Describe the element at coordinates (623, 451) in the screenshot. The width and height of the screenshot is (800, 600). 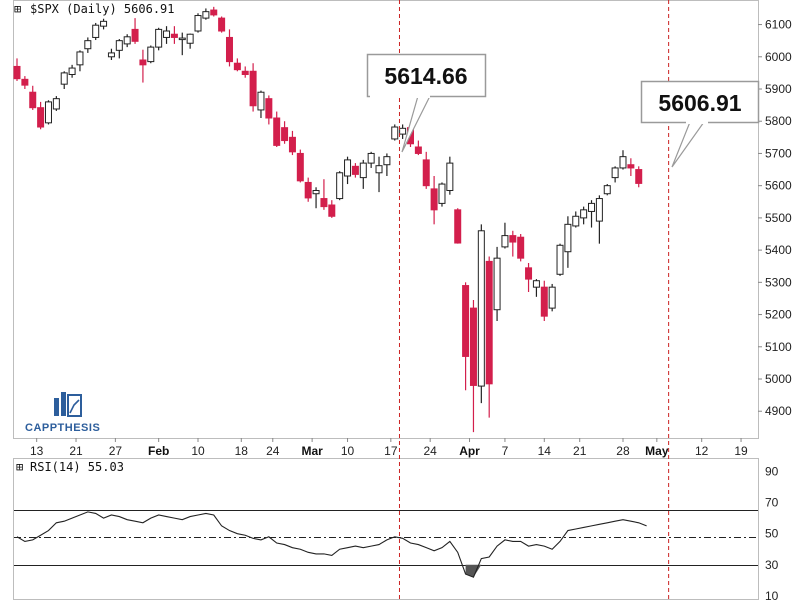
I see `x-tick-label: 28` at that location.